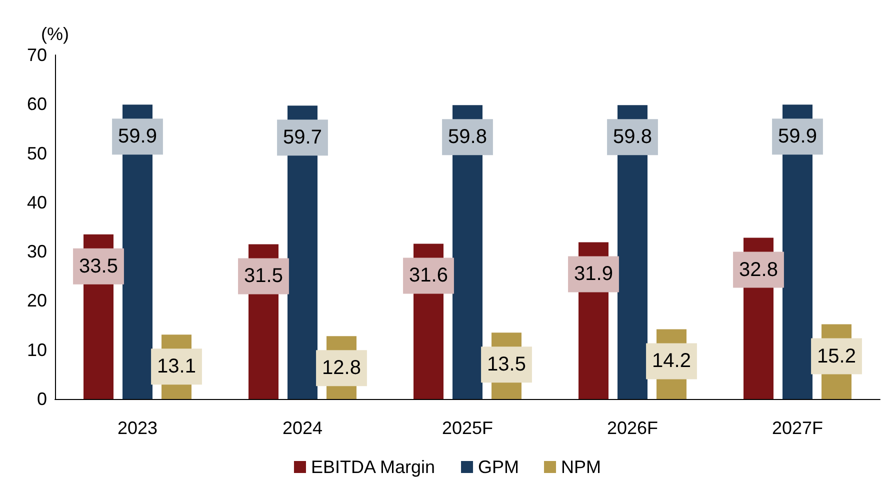  What do you see at coordinates (341, 368) in the screenshot?
I see `data-label: 12.8` at bounding box center [341, 368].